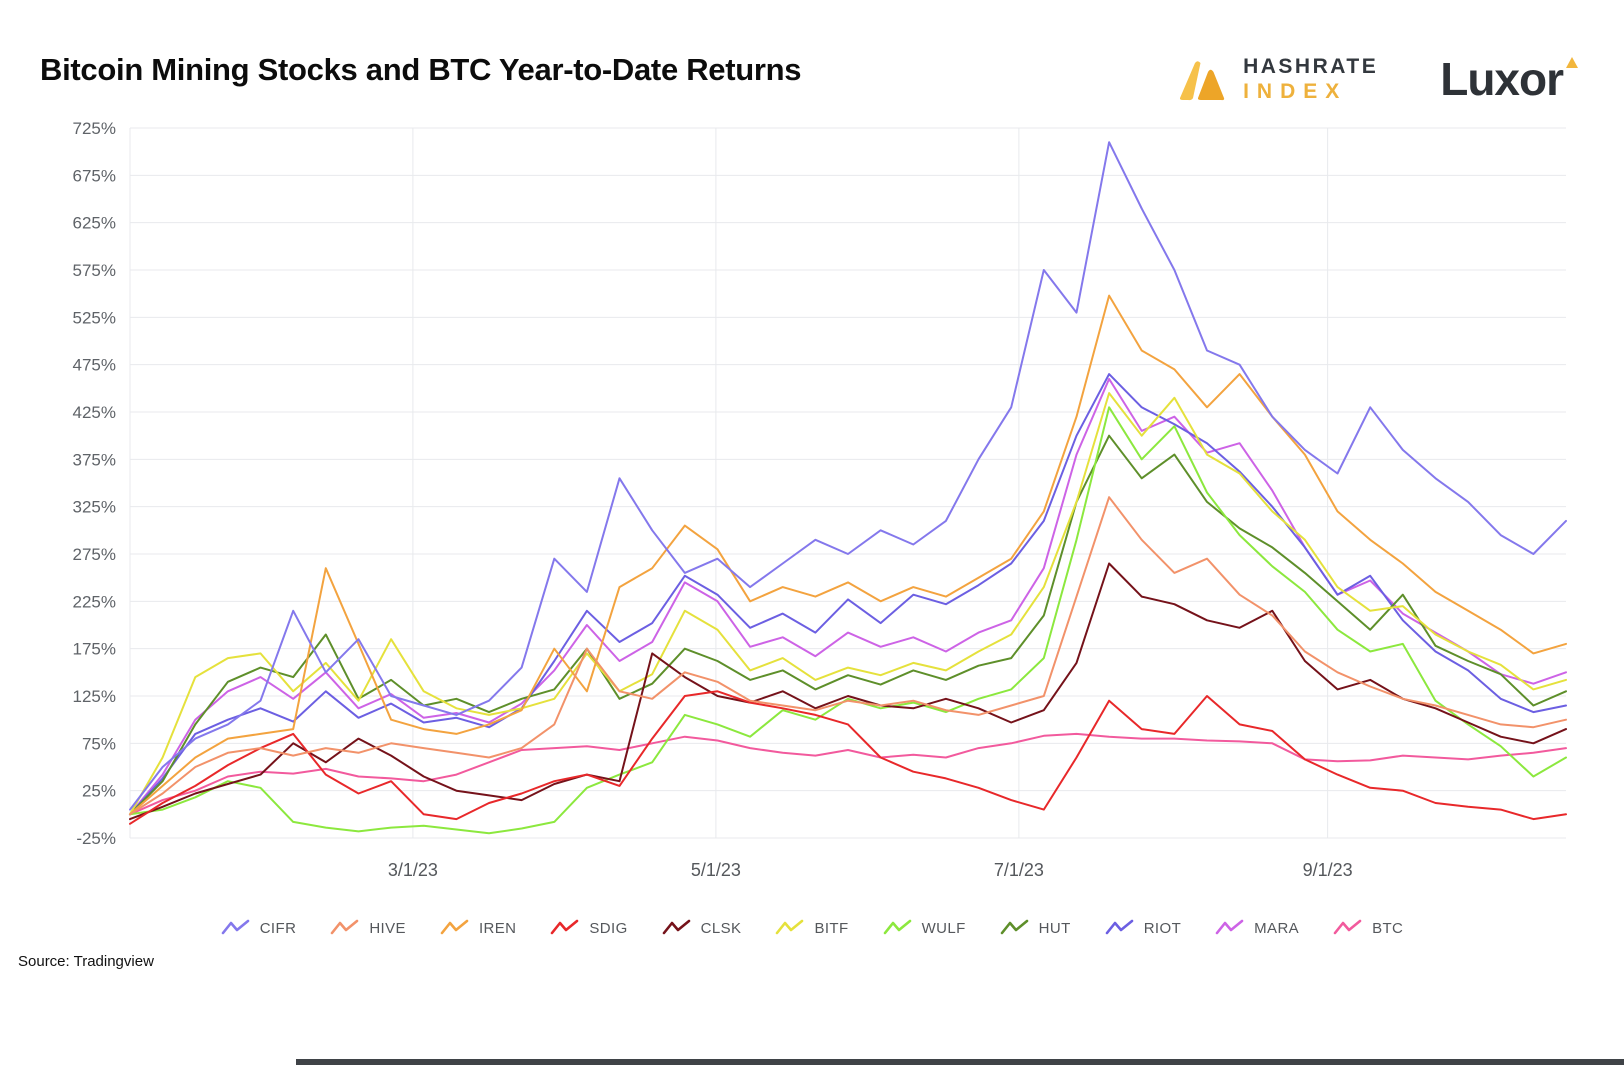 The width and height of the screenshot is (1624, 1065). I want to click on series-line-sdig, so click(848, 758).